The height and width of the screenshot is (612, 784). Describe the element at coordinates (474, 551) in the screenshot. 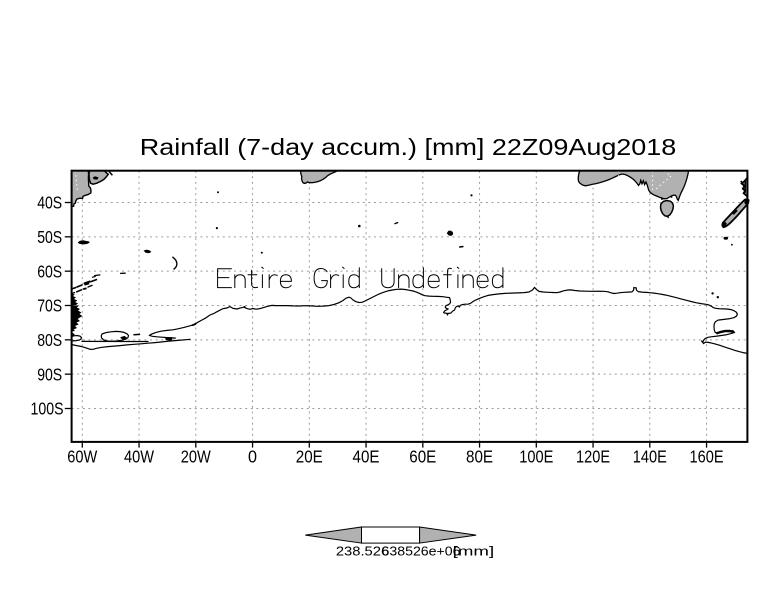

I see `svg-text: [mm]` at that location.